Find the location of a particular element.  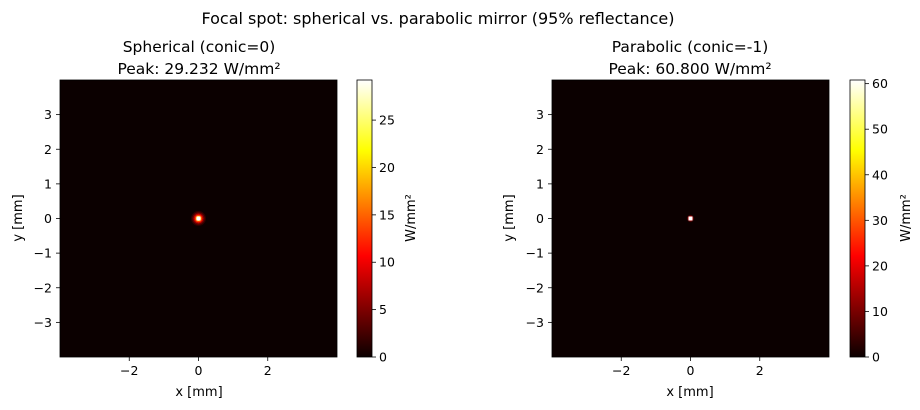

panel-title-line1: Spherical (conic=0) is located at coordinates (199, 47).